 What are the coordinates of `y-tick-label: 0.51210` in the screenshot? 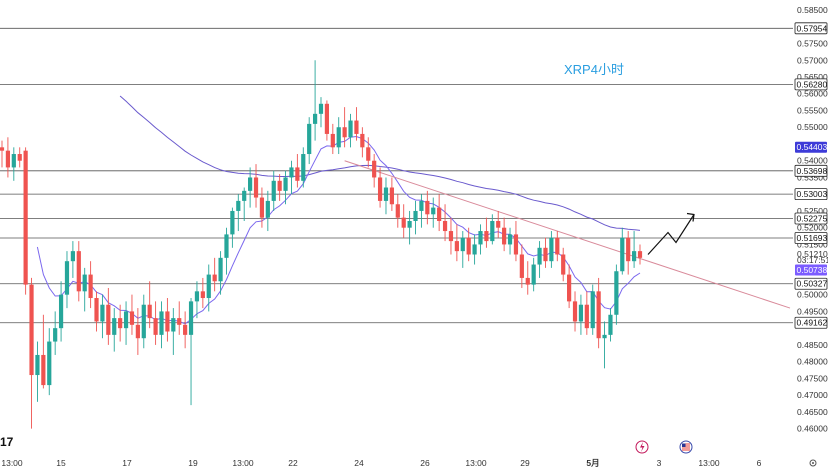 It's located at (812, 254).